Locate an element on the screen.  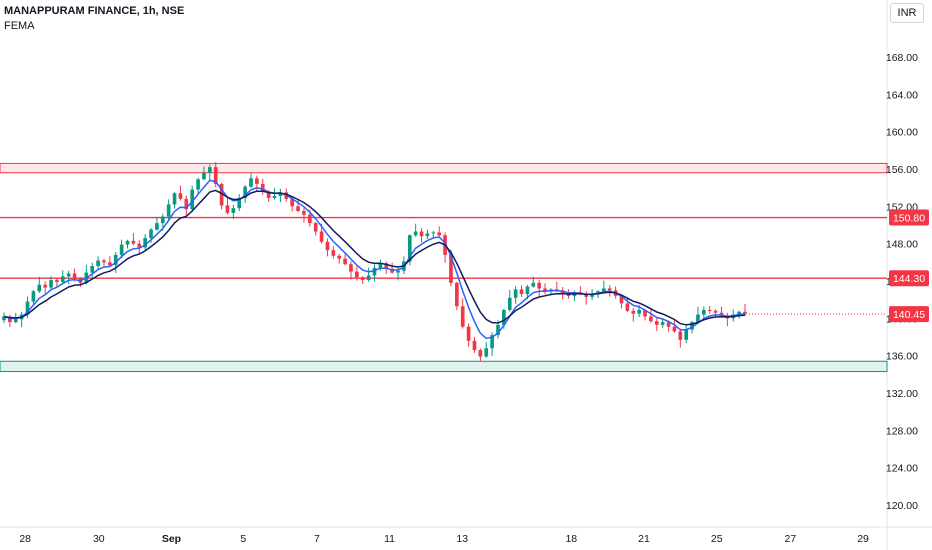
x-tick-label: 27 is located at coordinates (790, 539).